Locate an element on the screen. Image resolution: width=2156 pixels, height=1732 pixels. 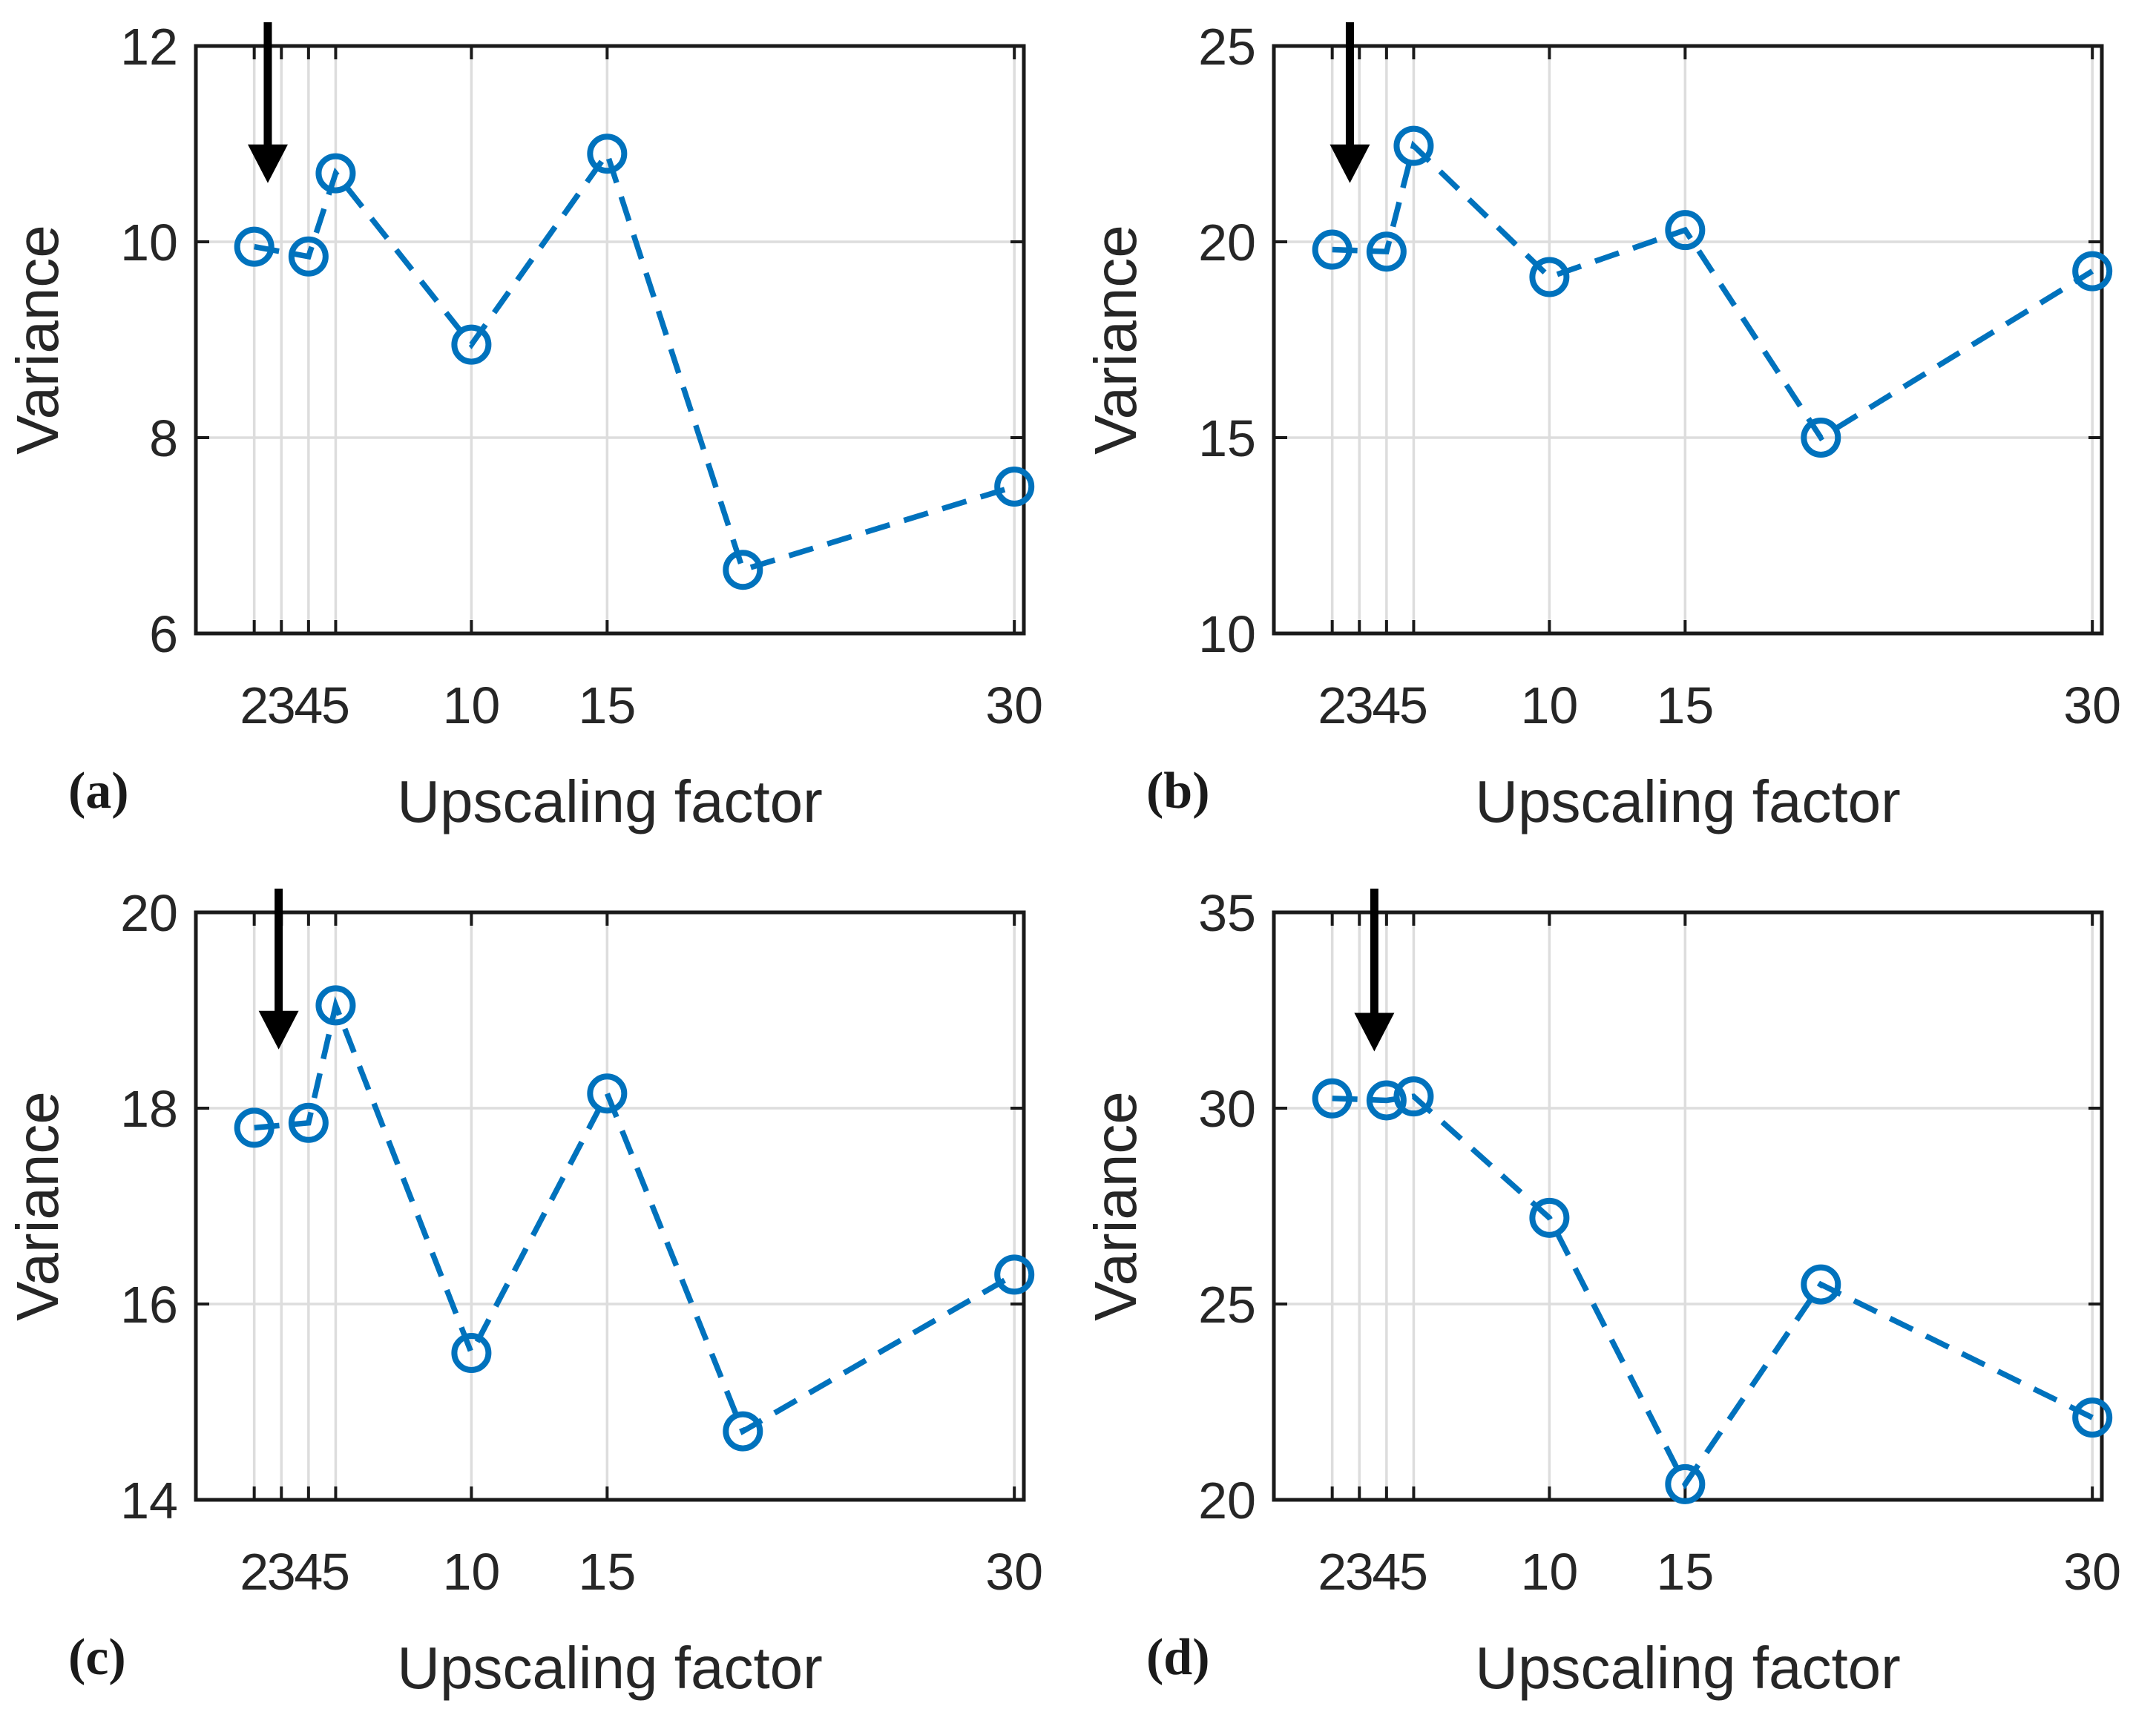
y-tick-label: 18 is located at coordinates (149, 1109).